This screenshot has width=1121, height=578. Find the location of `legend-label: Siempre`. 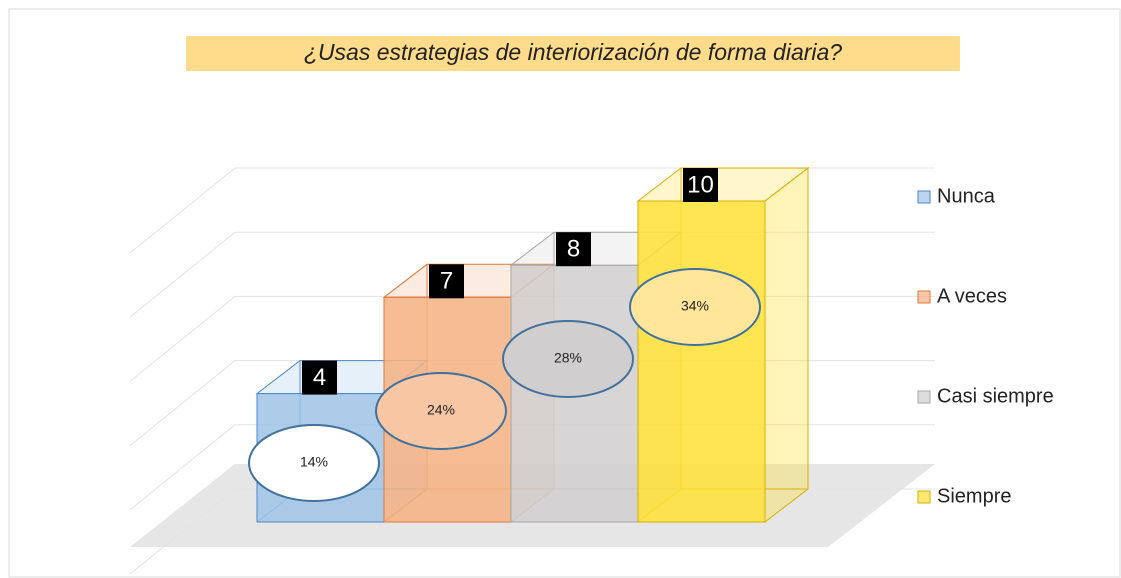

legend-label: Siempre is located at coordinates (974, 496).